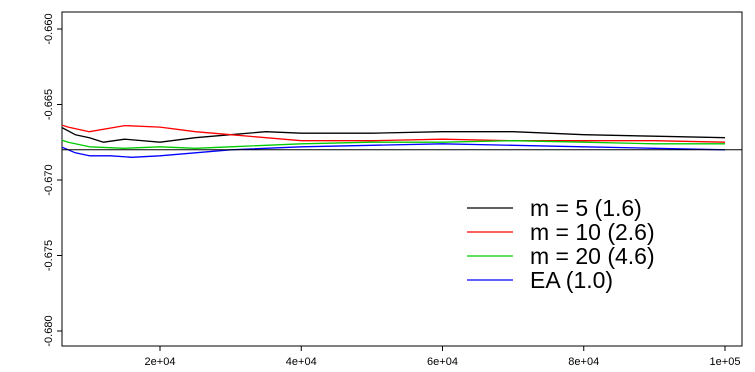 Image resolution: width=755 pixels, height=372 pixels. I want to click on legend-label: EA (1.0), so click(571, 280).